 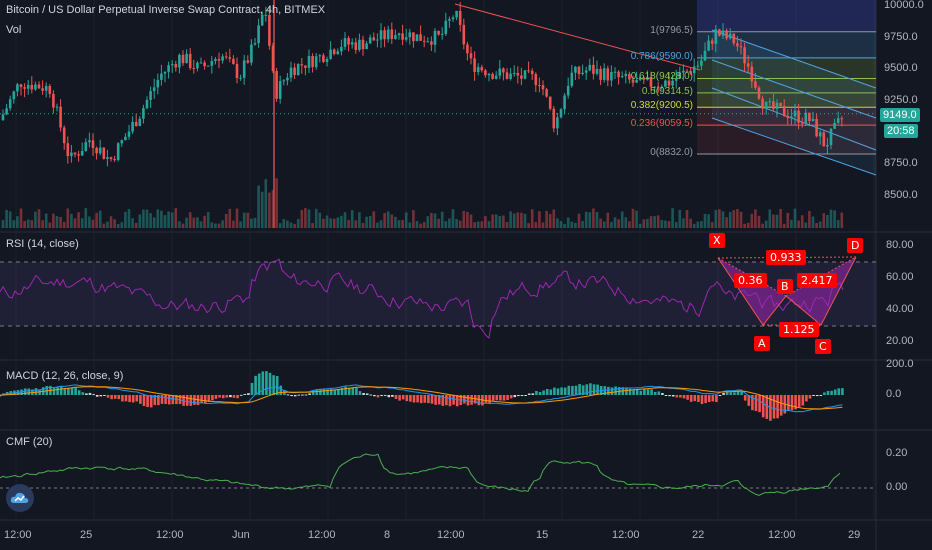 What do you see at coordinates (823, 346) in the screenshot?
I see `pattern-point-c: C` at bounding box center [823, 346].